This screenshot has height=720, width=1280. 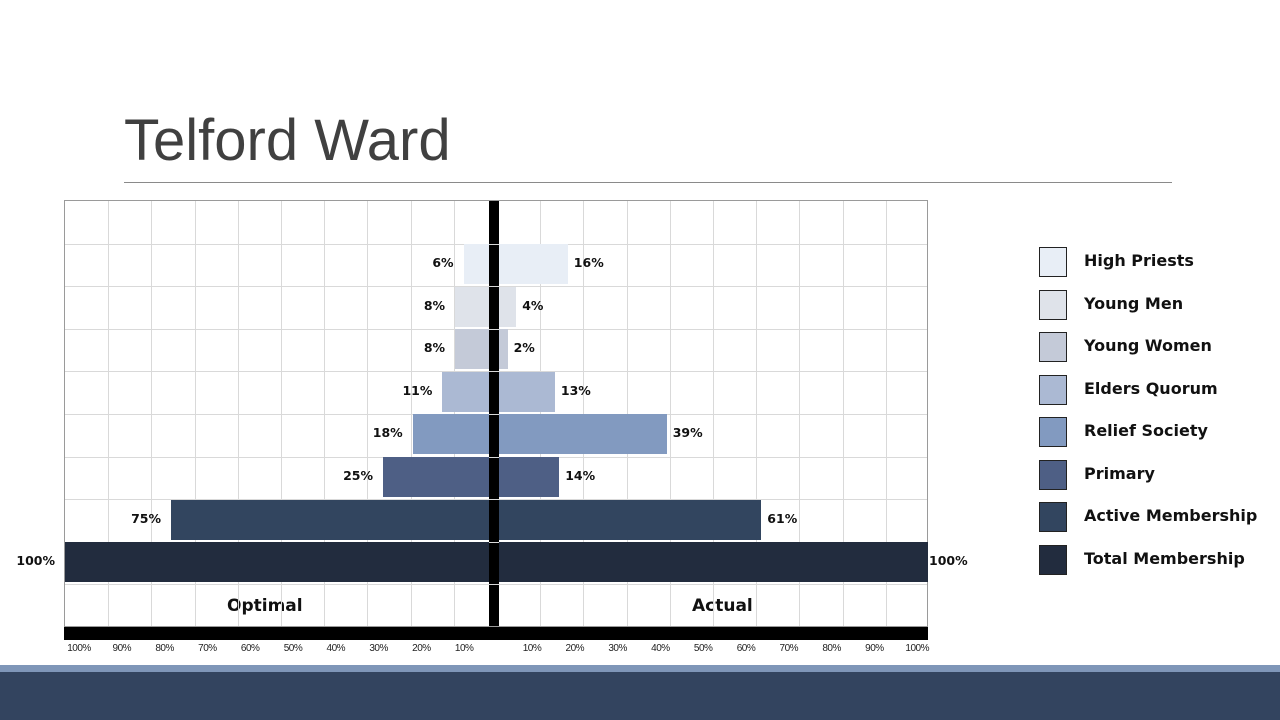 I want to click on legend-item-high-priests: High Priests, so click(x=1154, y=262).